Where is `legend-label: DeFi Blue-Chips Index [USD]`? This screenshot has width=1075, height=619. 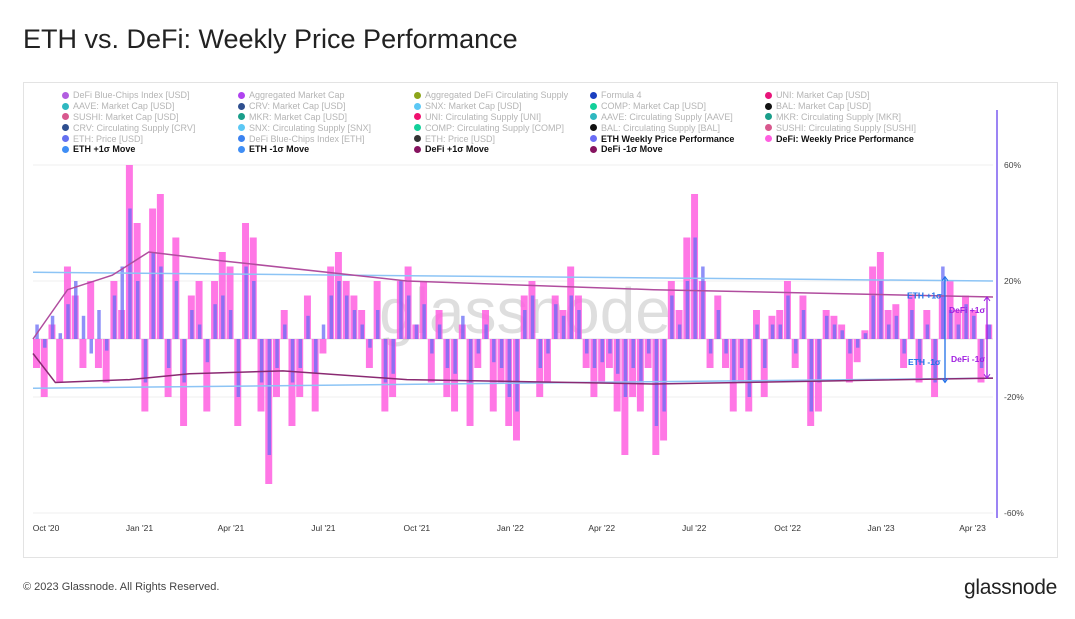 legend-label: DeFi Blue-Chips Index [USD] is located at coordinates (131, 95).